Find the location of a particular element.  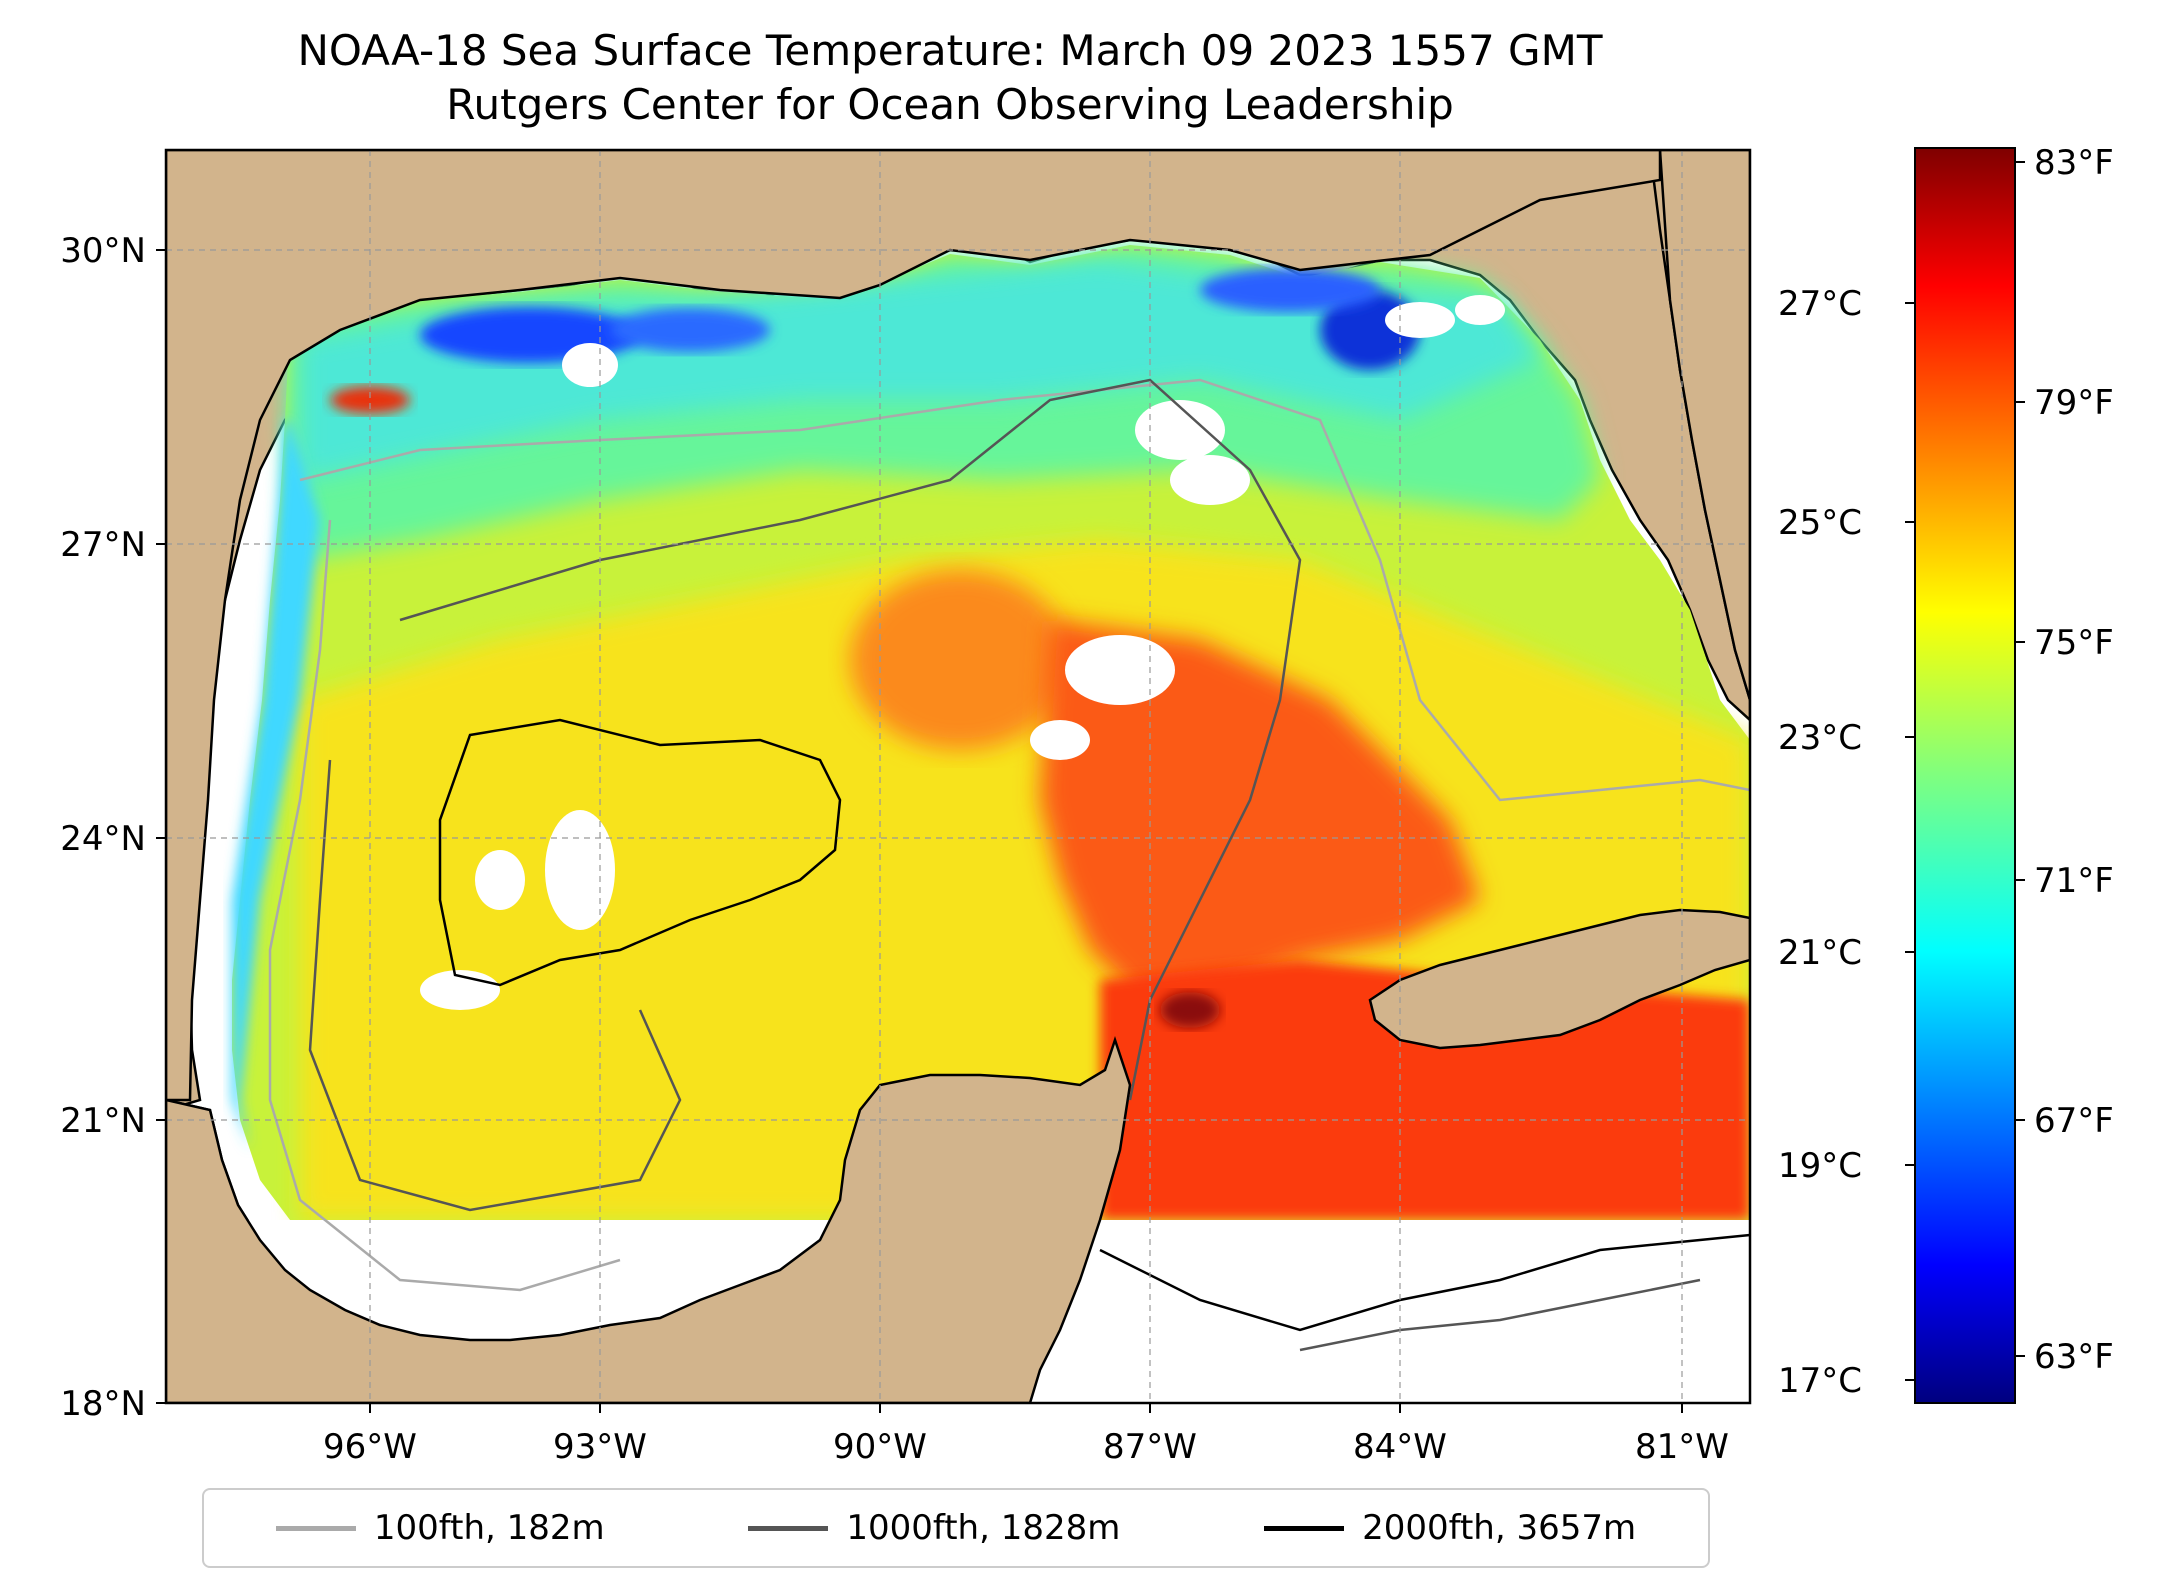

legend-label: 2000fth, 3657m is located at coordinates (1499, 1528).